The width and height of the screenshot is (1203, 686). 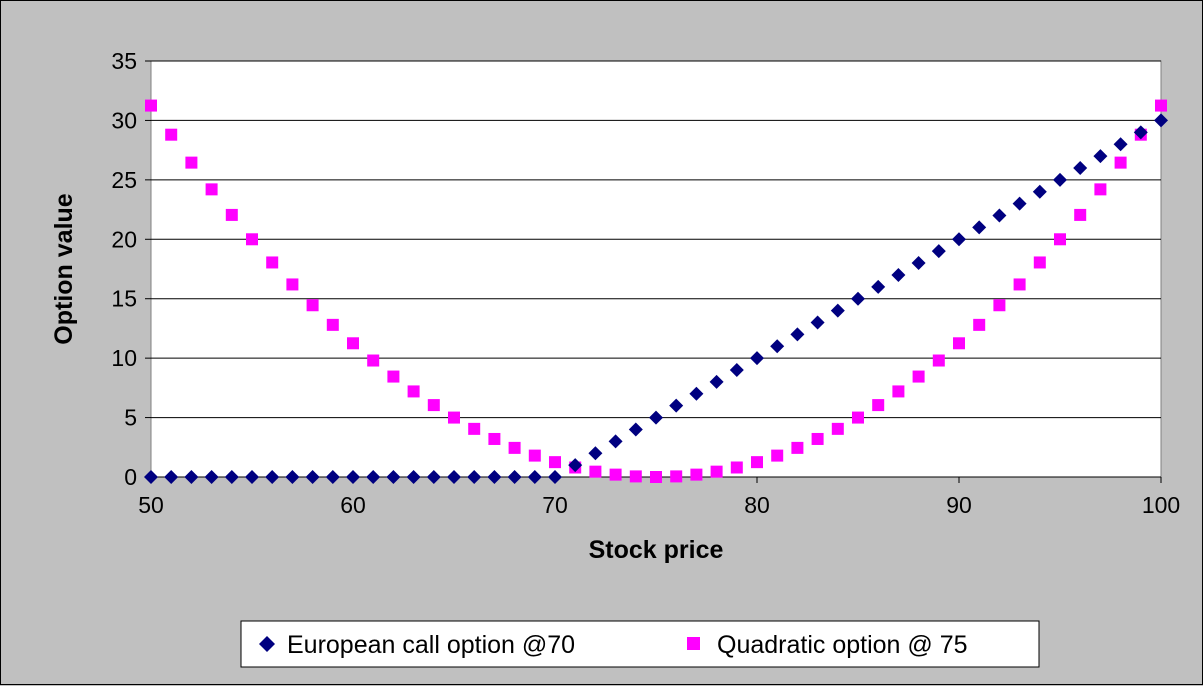 What do you see at coordinates (656, 550) in the screenshot?
I see `x-axis-title: Stock price` at bounding box center [656, 550].